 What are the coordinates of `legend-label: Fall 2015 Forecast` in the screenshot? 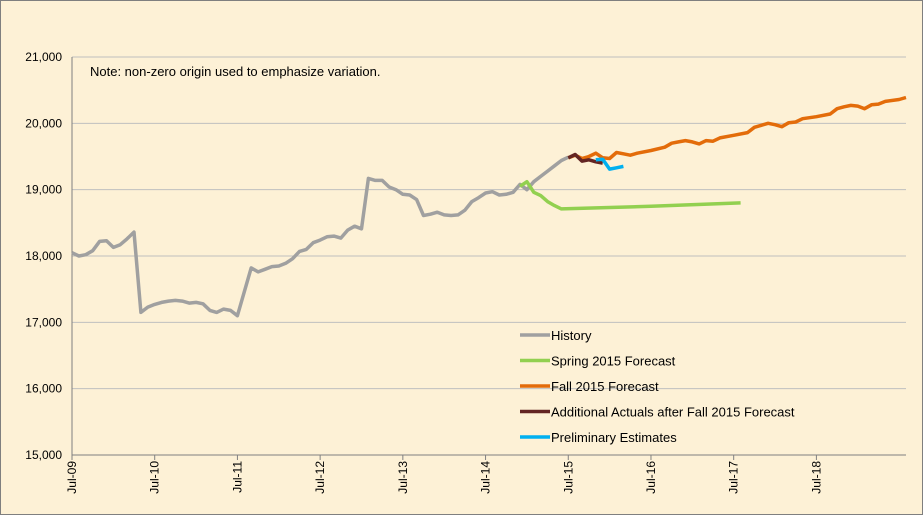 It's located at (605, 386).